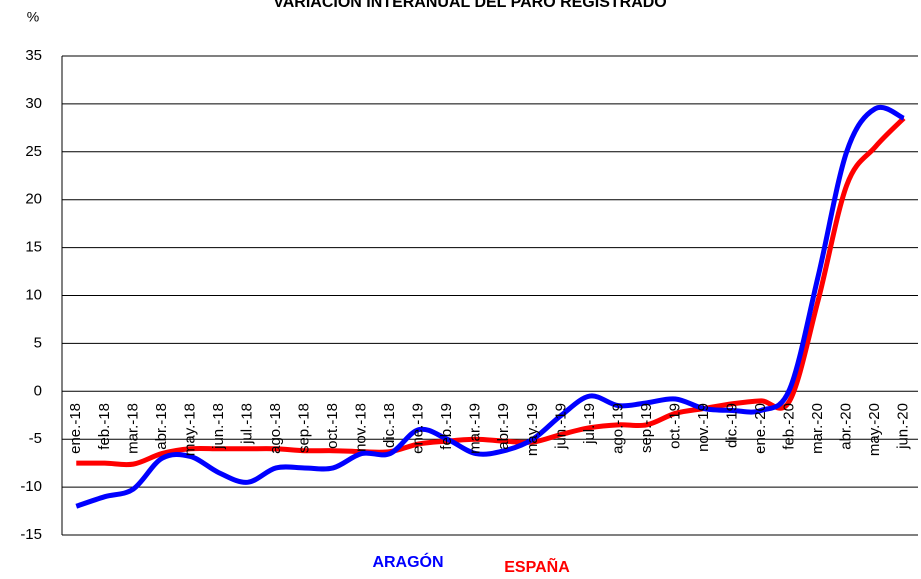 The image size is (921, 579). I want to click on y-tick-label: 0, so click(38, 390).